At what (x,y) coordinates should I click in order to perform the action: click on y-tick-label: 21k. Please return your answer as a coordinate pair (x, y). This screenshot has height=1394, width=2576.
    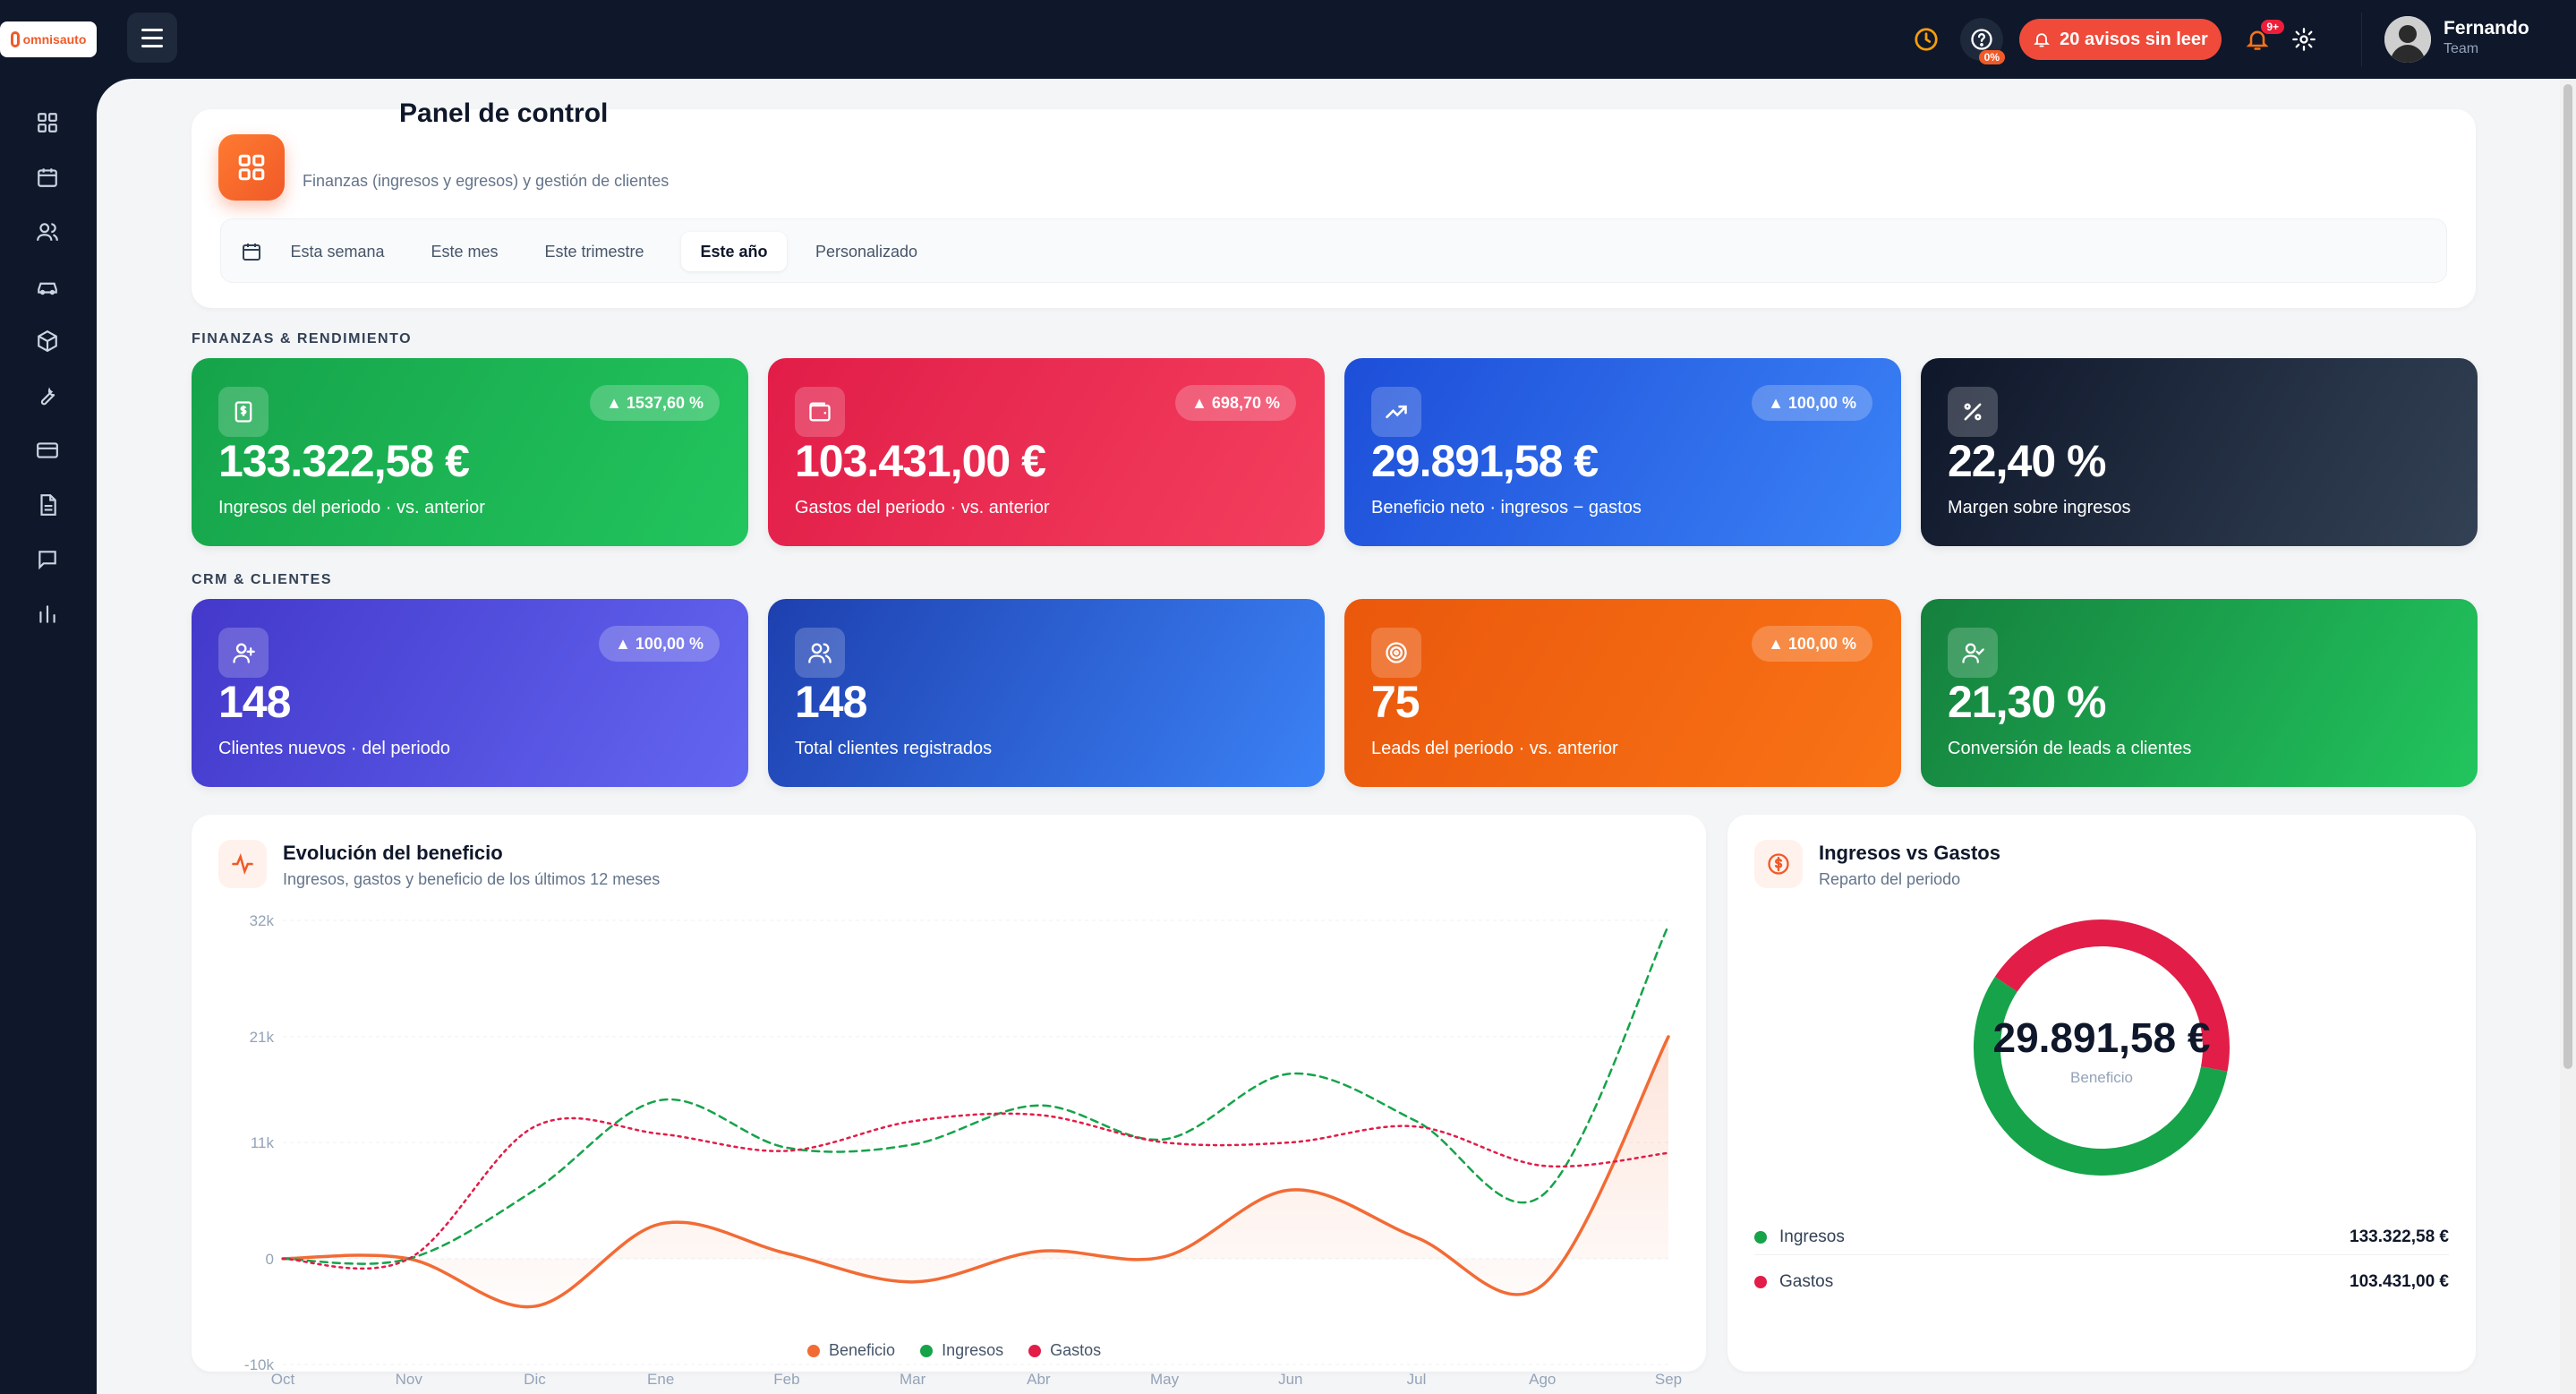
    Looking at the image, I should click on (262, 1037).